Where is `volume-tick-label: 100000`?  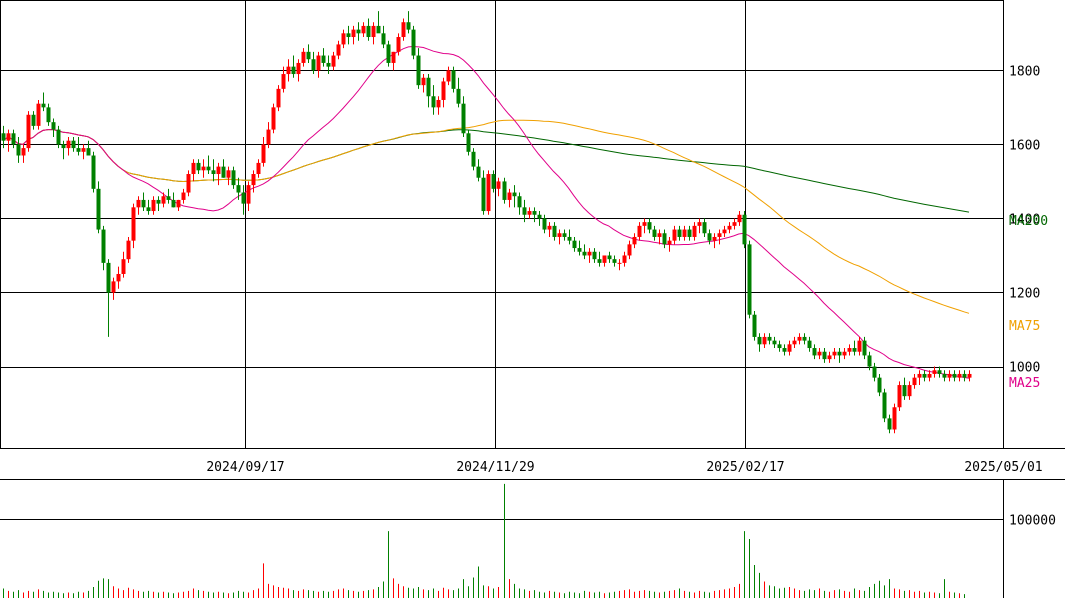 volume-tick-label: 100000 is located at coordinates (1032, 520).